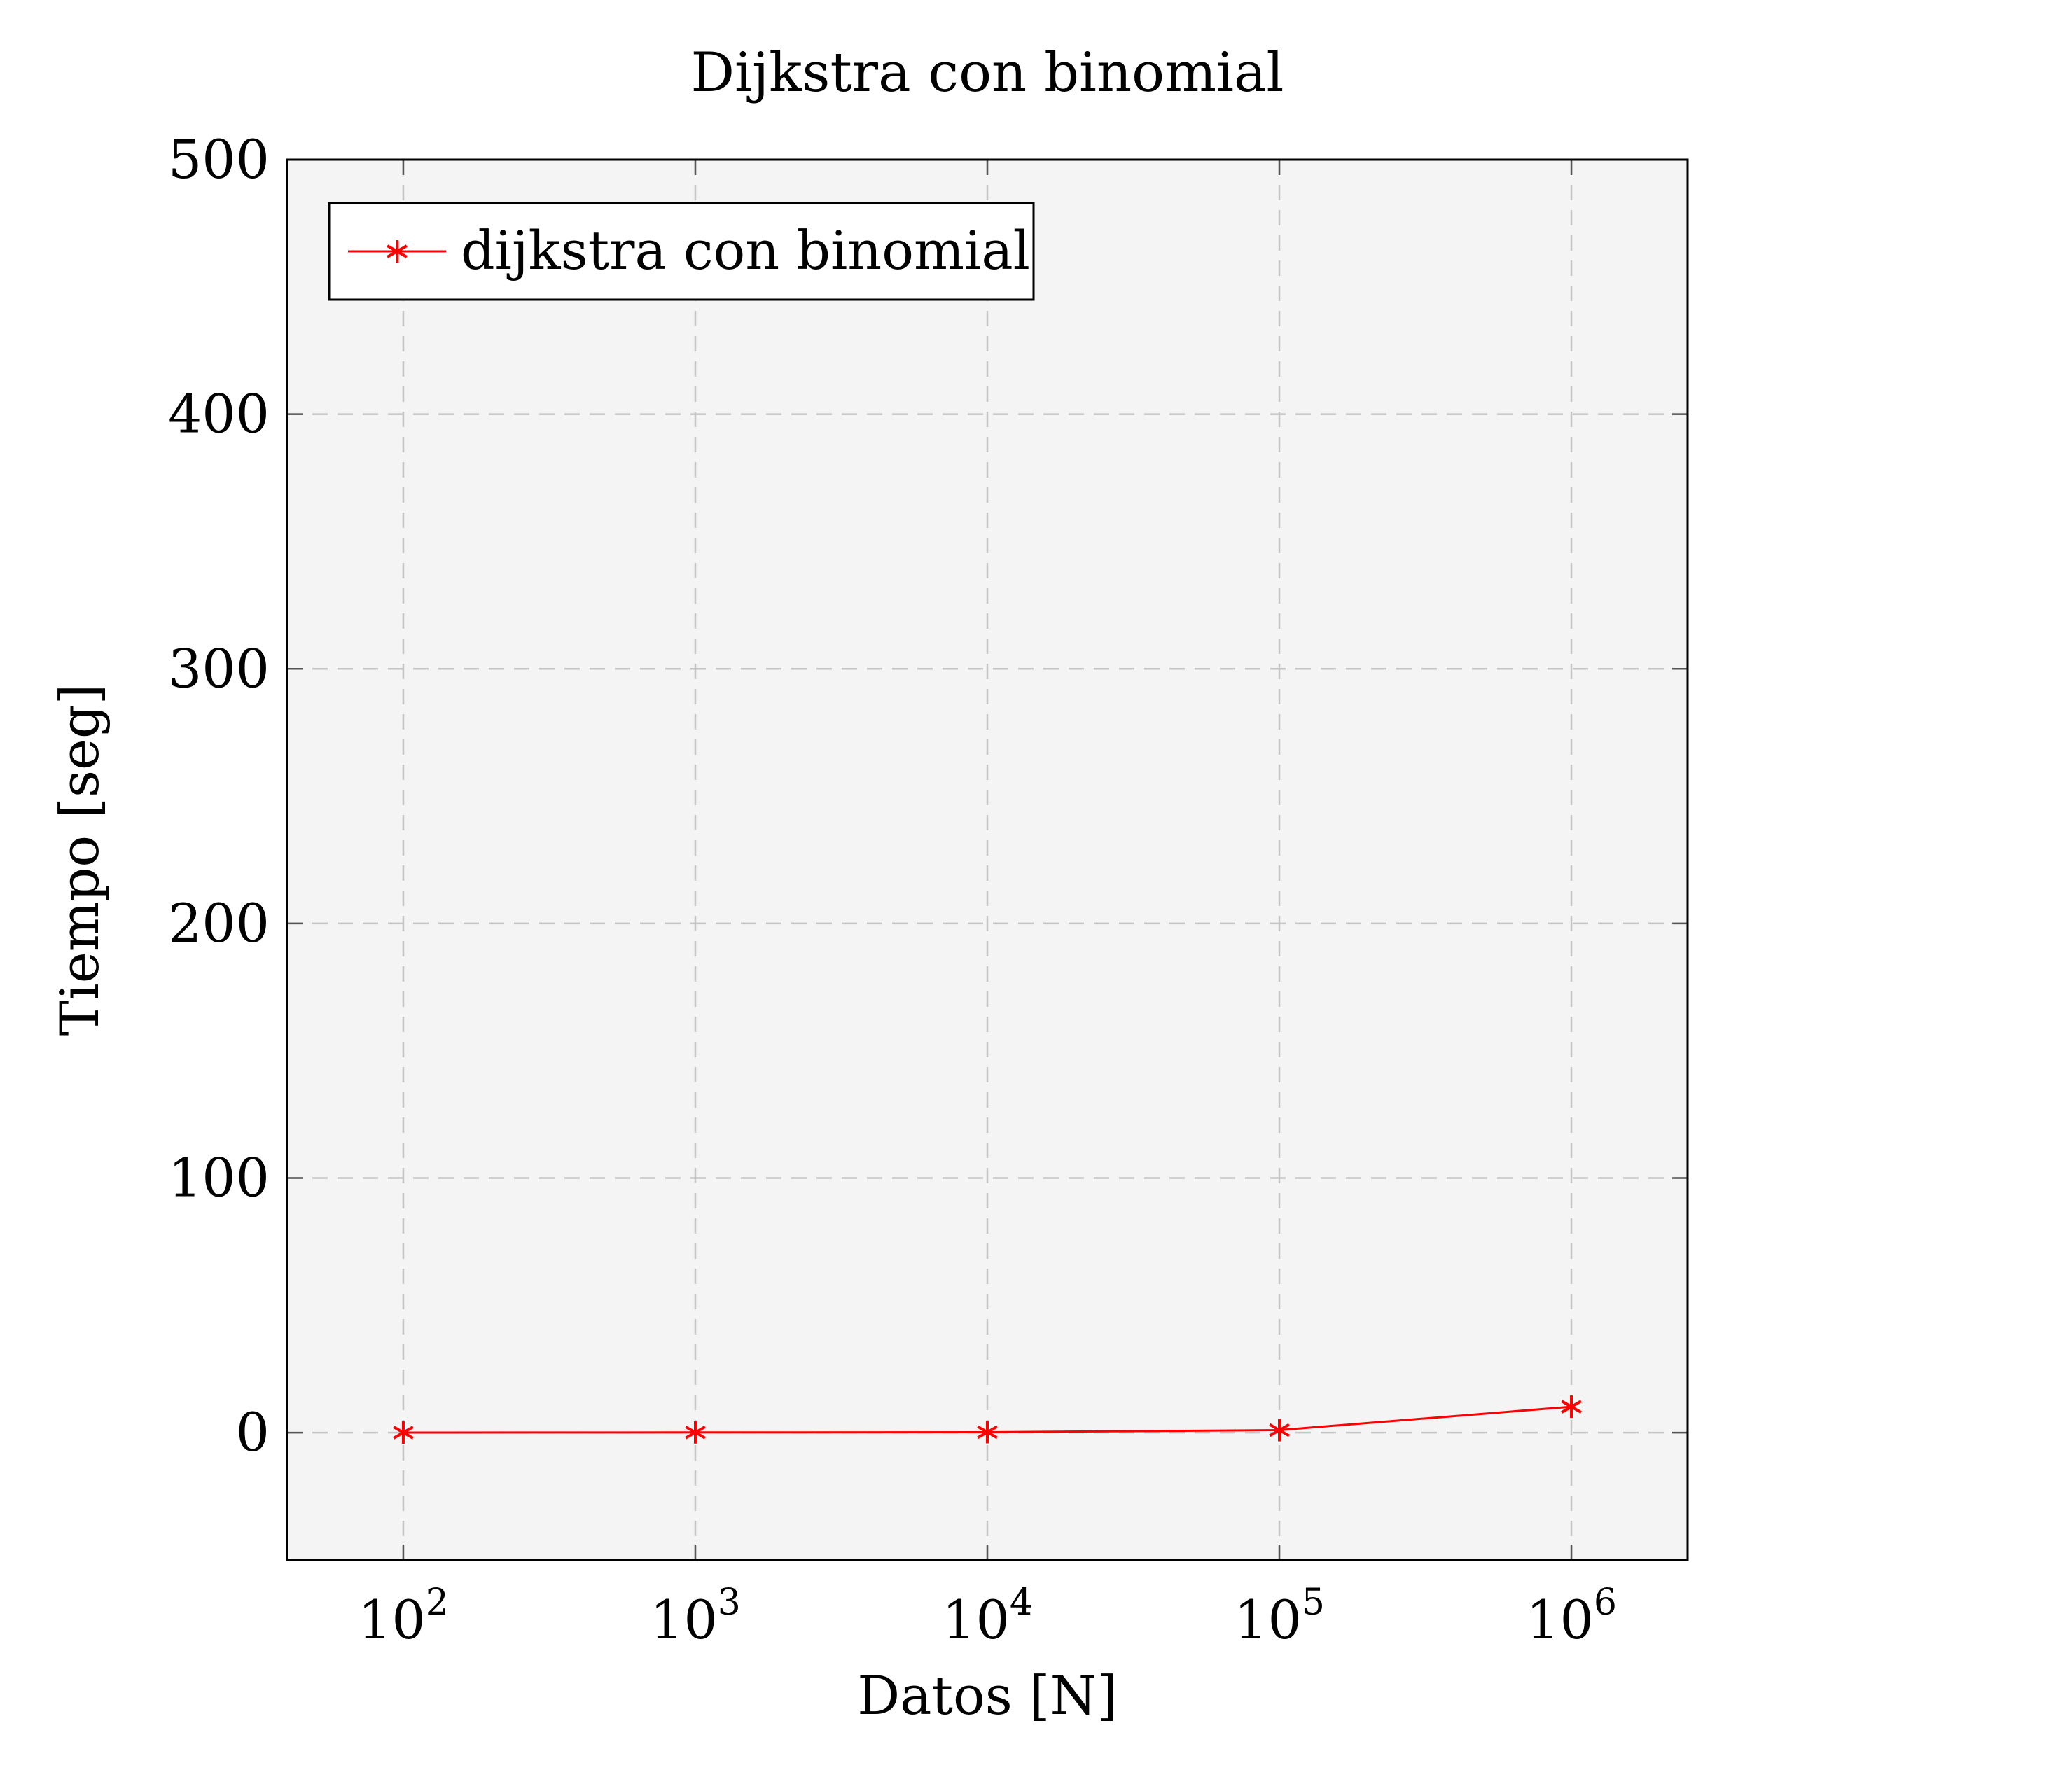 This screenshot has height=1770, width=2072. What do you see at coordinates (219, 795) in the screenshot?
I see `y-tick-labels: 0 100 200 300 400 500` at bounding box center [219, 795].